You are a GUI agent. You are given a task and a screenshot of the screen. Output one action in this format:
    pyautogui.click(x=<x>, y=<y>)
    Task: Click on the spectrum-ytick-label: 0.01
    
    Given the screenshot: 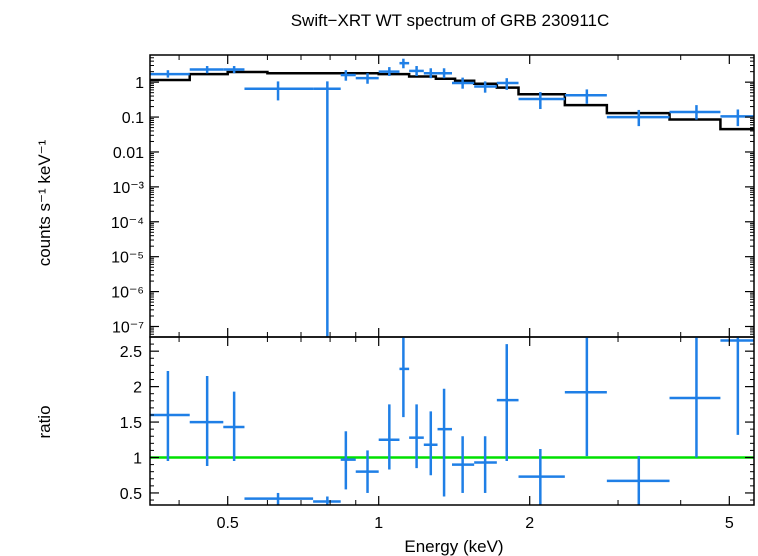 What is the action you would take?
    pyautogui.click(x=128, y=153)
    